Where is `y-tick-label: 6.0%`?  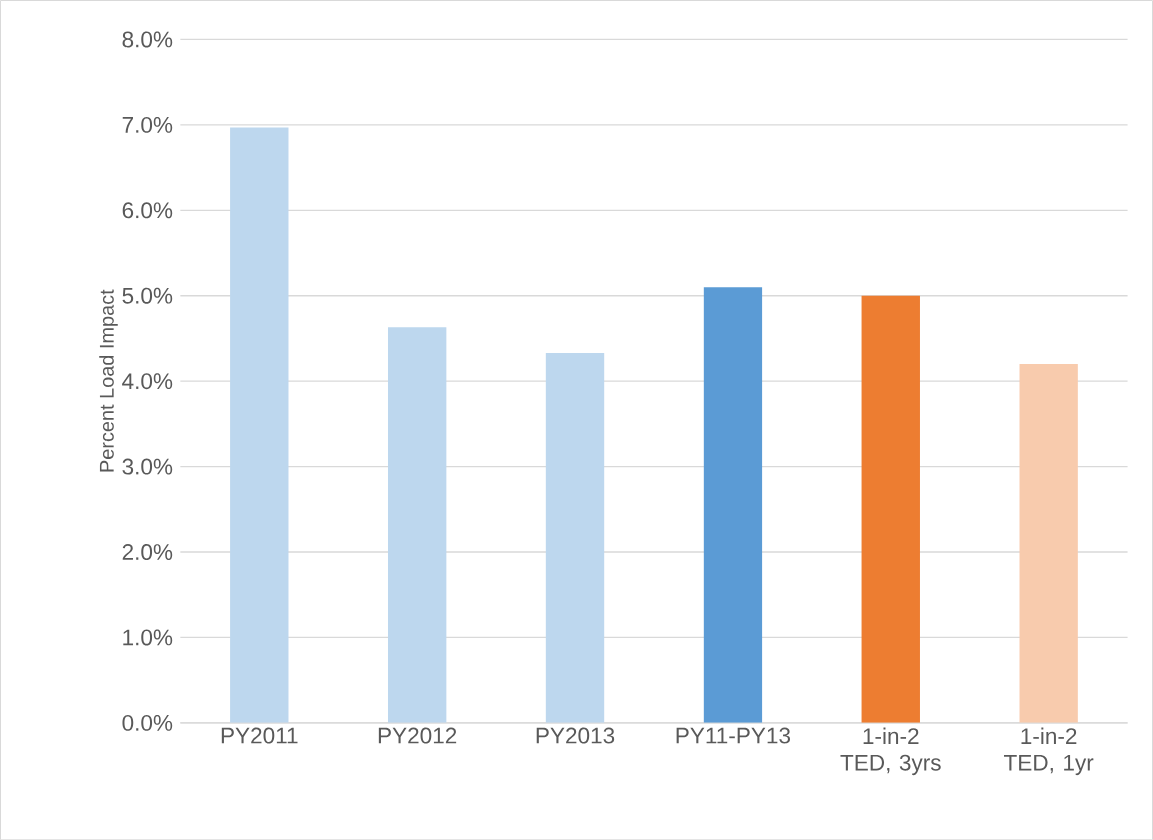 y-tick-label: 6.0% is located at coordinates (147, 210).